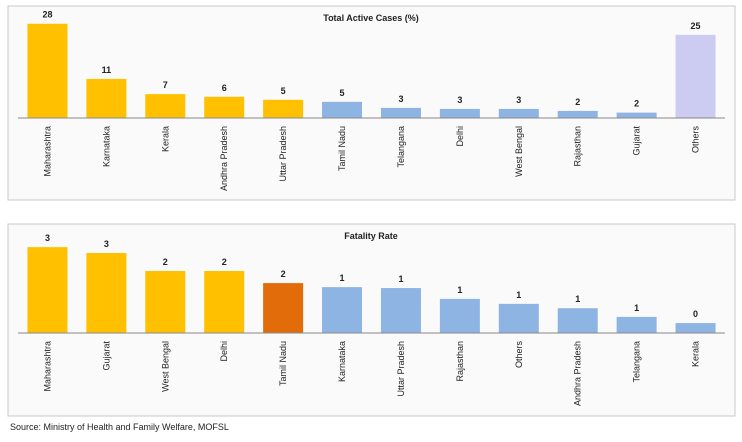  What do you see at coordinates (47, 15) in the screenshot?
I see `data-label: 28` at bounding box center [47, 15].